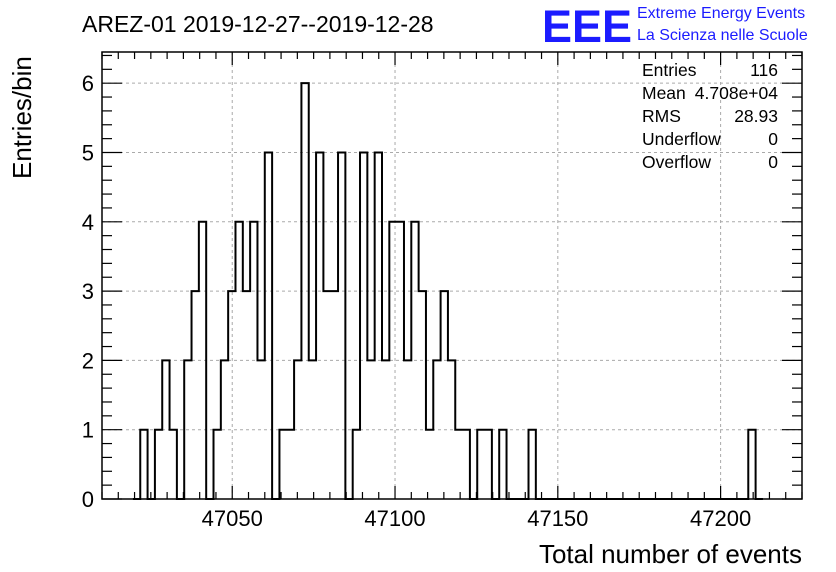 This screenshot has width=836, height=572. I want to click on stat-value-underflow: 0, so click(773, 139).